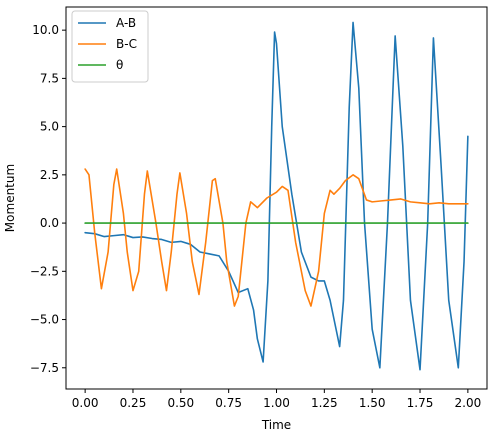 Image resolution: width=493 pixels, height=440 pixels. I want to click on y-tick-label: 7.5, so click(49, 78).